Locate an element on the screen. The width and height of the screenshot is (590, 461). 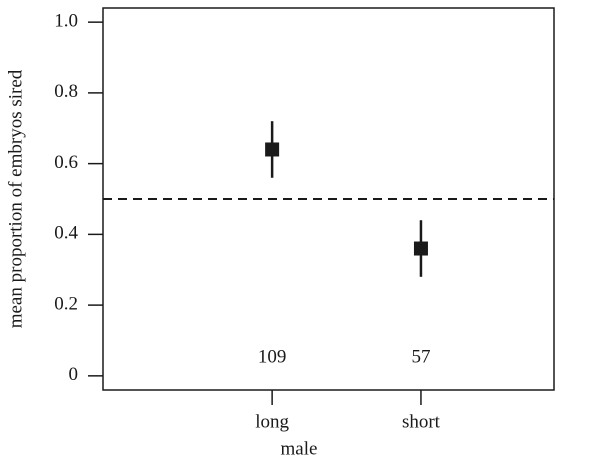
x-tick-label: long is located at coordinates (272, 421).